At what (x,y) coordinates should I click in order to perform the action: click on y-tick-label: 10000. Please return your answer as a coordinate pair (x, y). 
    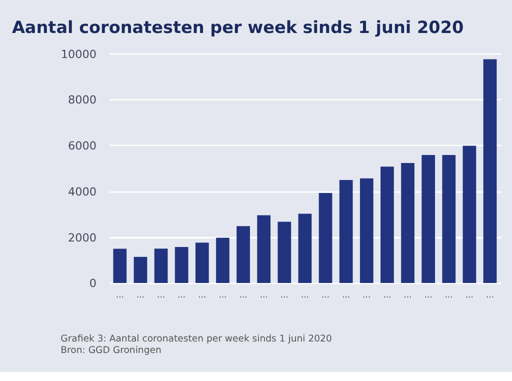
    Looking at the image, I should click on (78, 54).